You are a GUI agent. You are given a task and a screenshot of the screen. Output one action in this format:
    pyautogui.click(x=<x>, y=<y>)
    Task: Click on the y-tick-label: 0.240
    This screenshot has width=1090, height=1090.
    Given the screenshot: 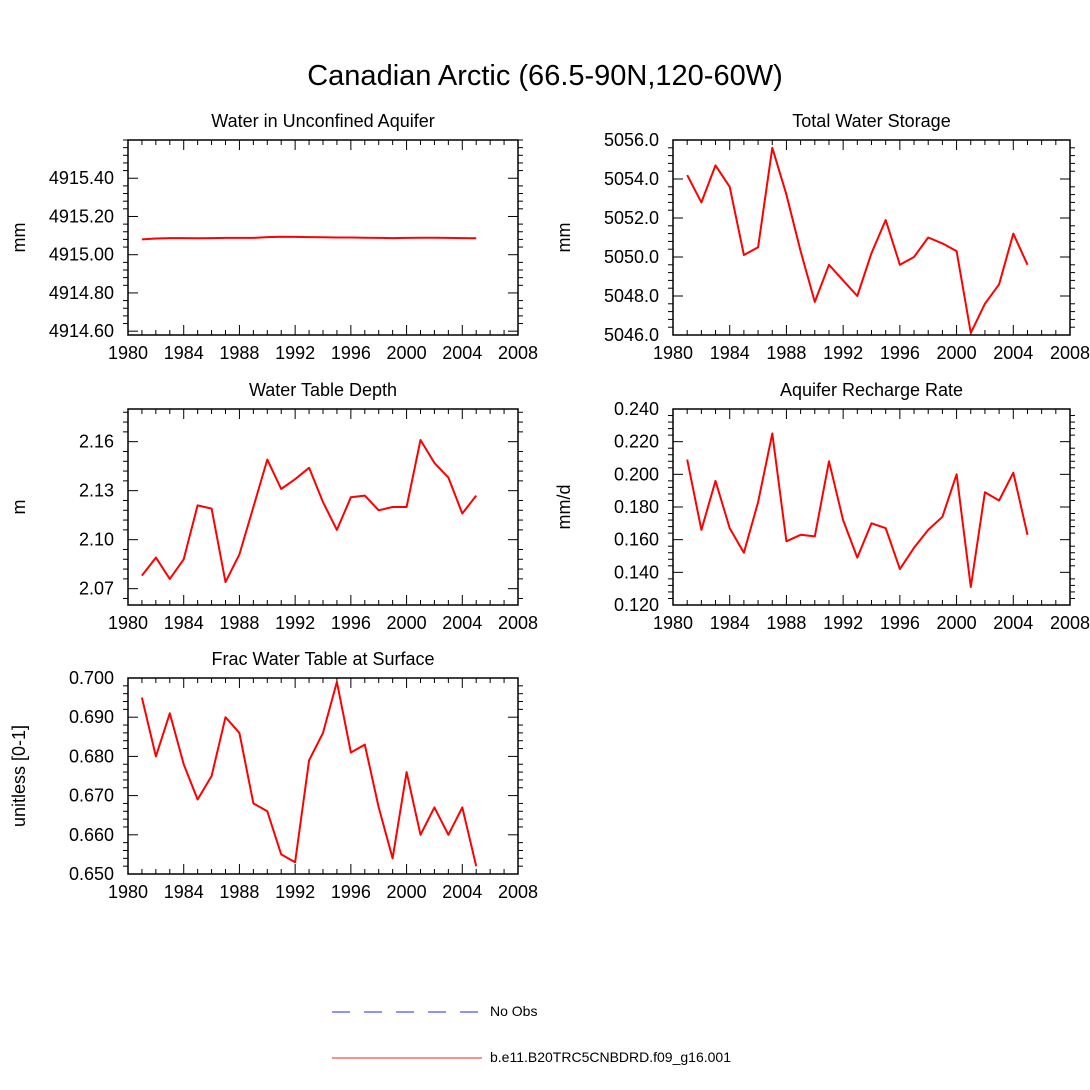 What is the action you would take?
    pyautogui.click(x=636, y=409)
    